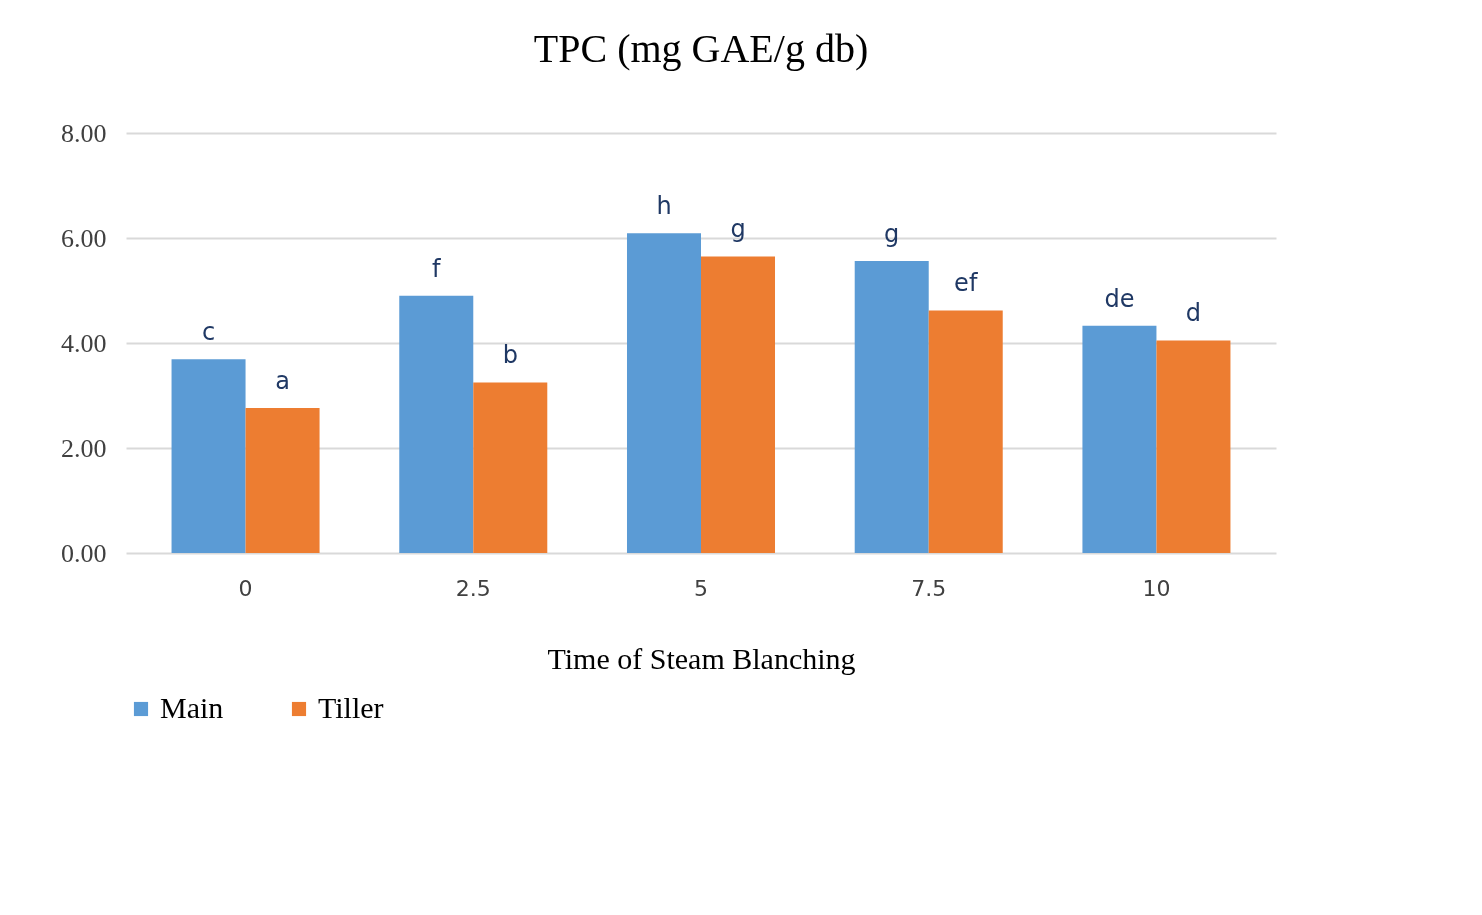  Describe the element at coordinates (701, 48) in the screenshot. I see `chart-title: TPC (mg GAE/g db)` at that location.